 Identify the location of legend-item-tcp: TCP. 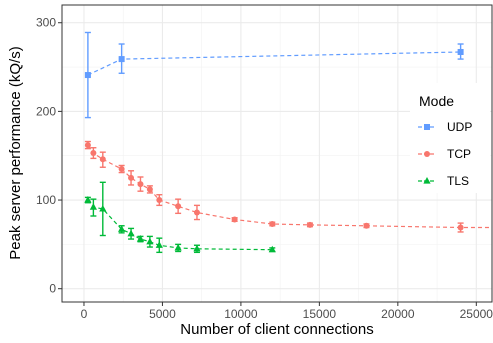
(444, 154).